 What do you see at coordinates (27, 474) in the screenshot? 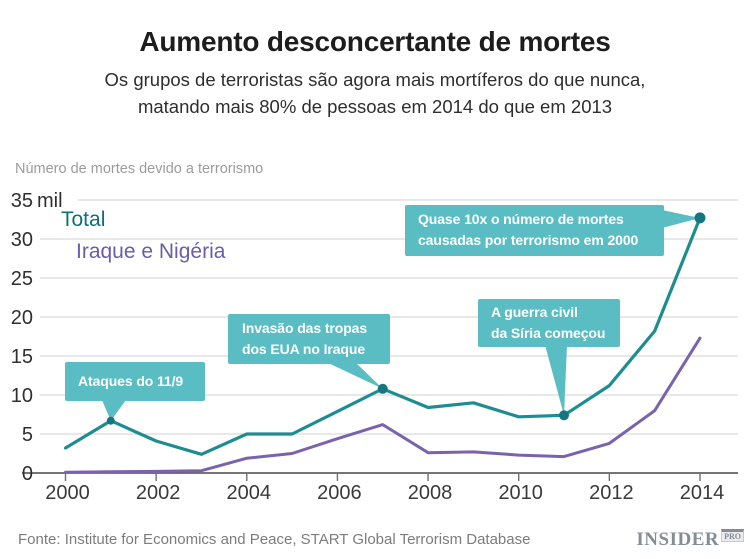
I see `y-tick-label: 0` at bounding box center [27, 474].